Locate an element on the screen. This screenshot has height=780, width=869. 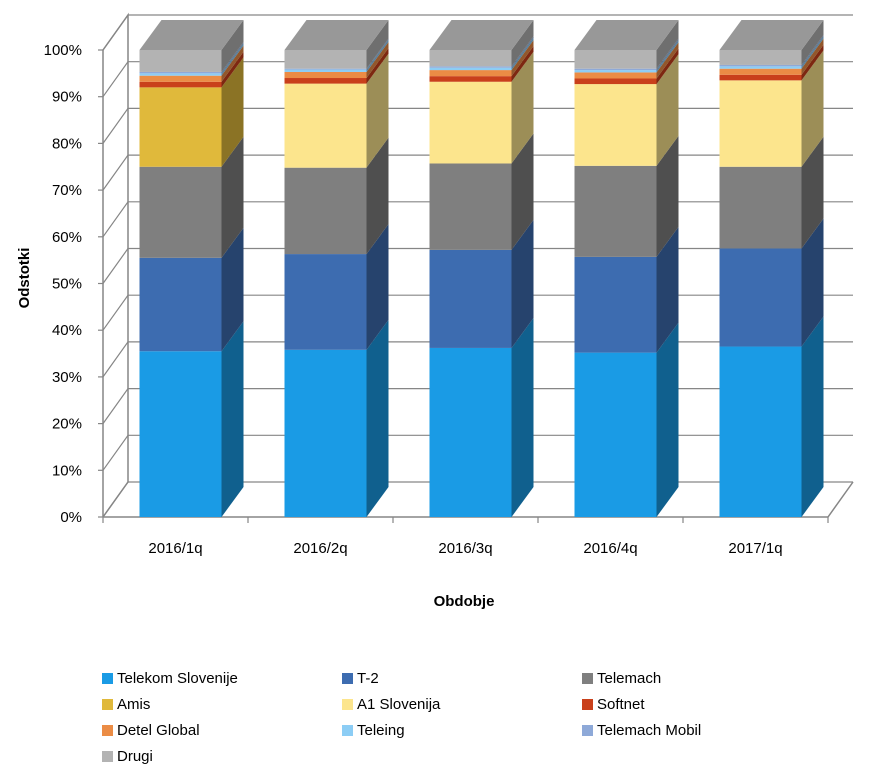
bar-stack-2016/4q is located at coordinates (626, 268).